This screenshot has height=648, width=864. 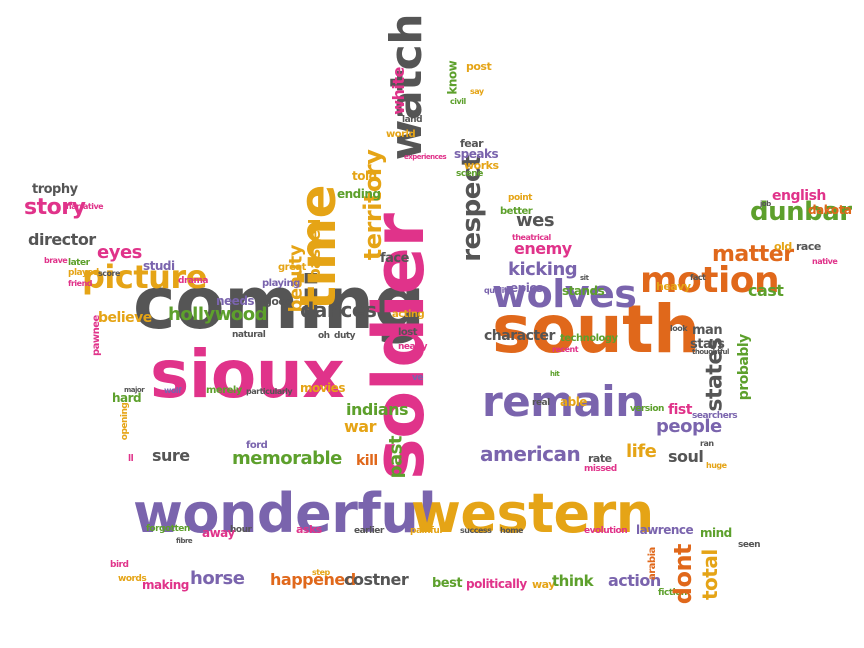 What do you see at coordinates (634, 581) in the screenshot?
I see `cloud-word: action` at bounding box center [634, 581].